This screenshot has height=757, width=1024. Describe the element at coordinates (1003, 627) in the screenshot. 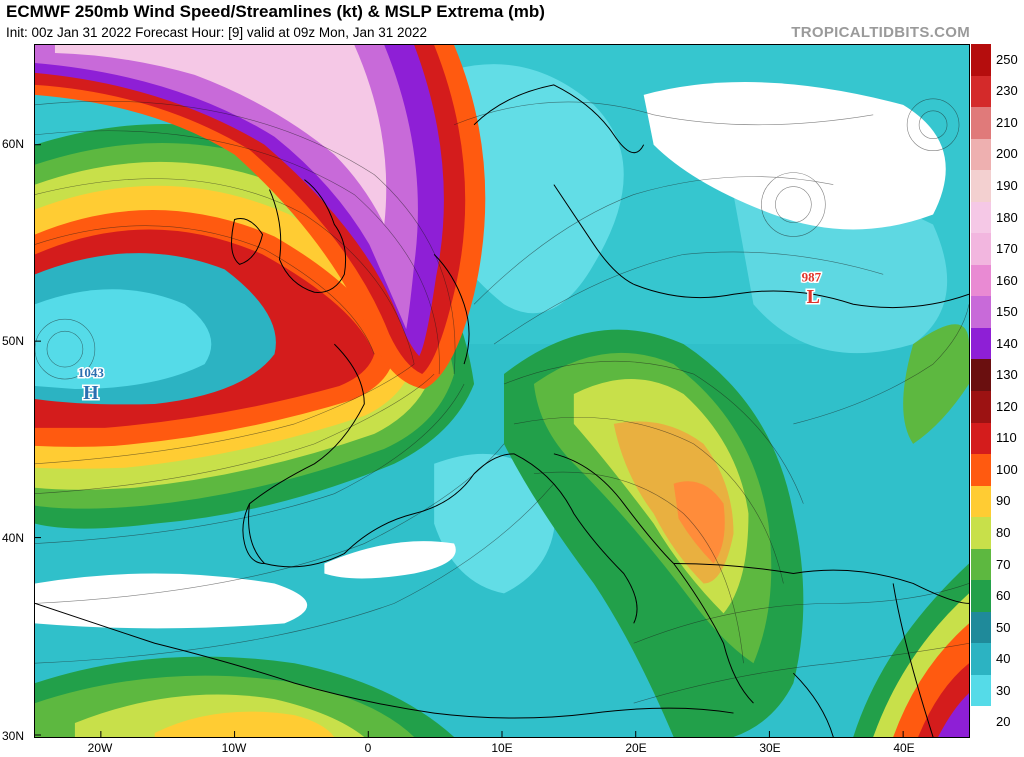

I see `colorbar-label: 50` at that location.